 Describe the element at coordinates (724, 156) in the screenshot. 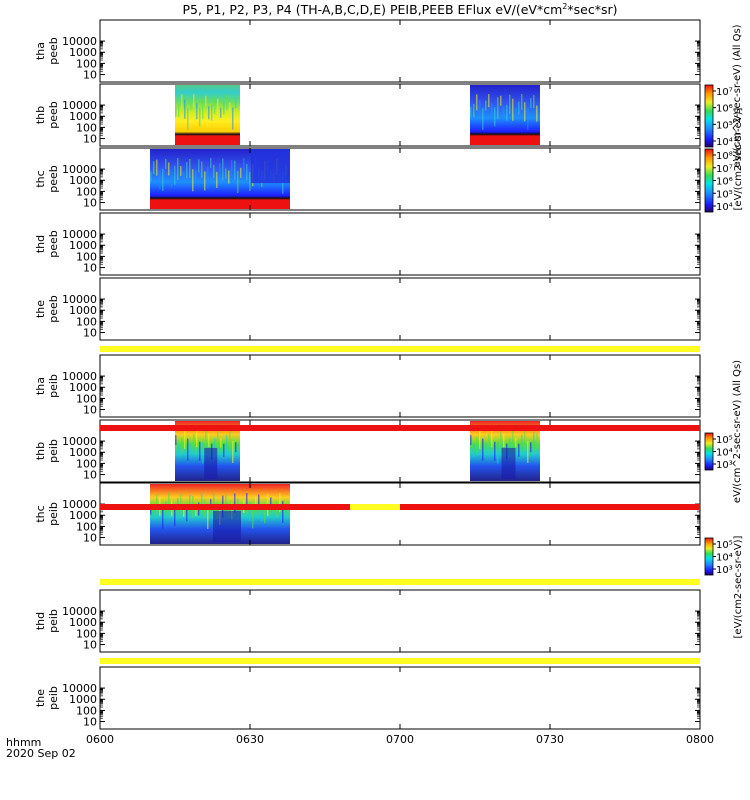

I see `colorbar-tick-label: 10⁸` at that location.